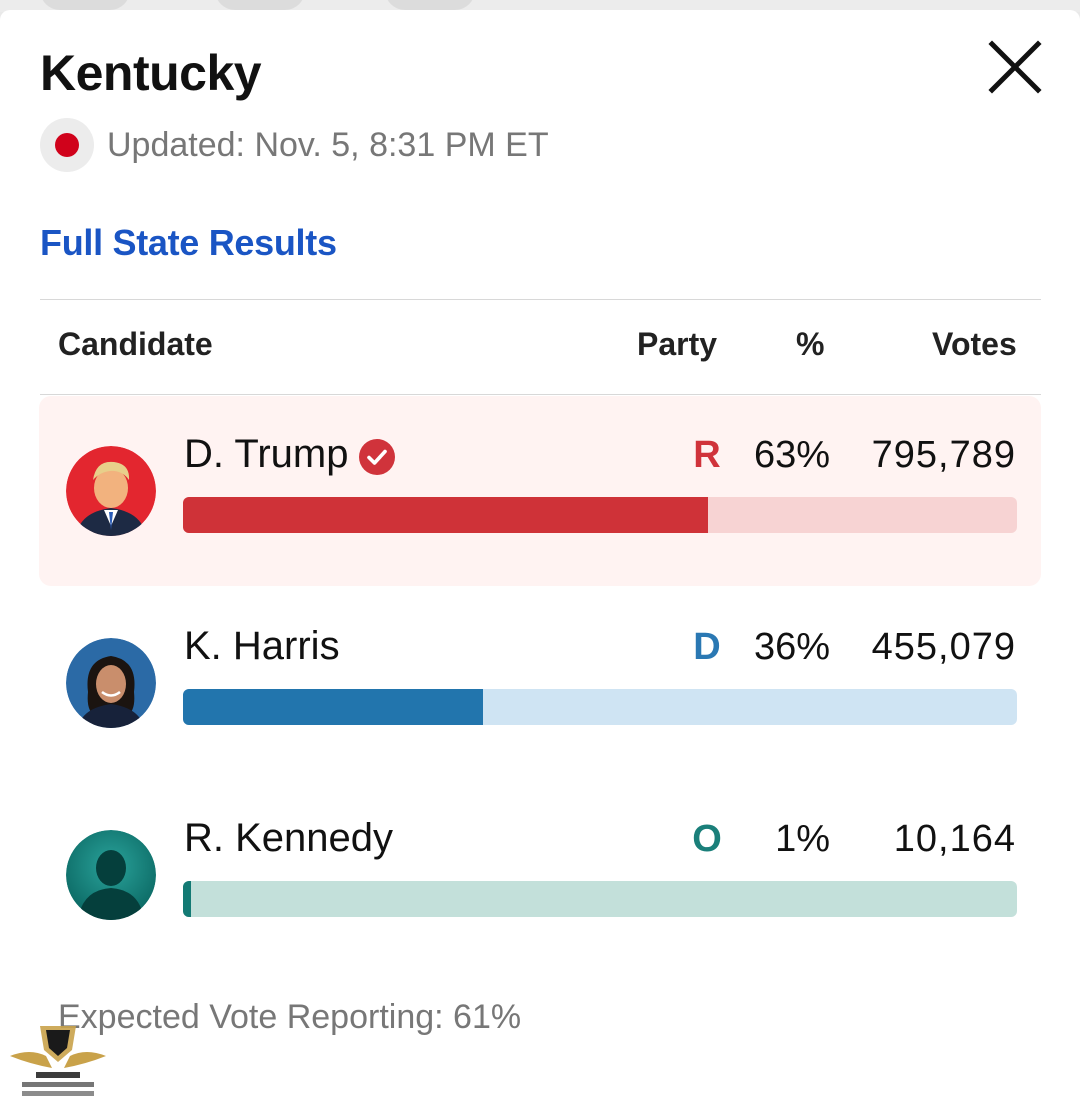  I want to click on close-icon, so click(1015, 67).